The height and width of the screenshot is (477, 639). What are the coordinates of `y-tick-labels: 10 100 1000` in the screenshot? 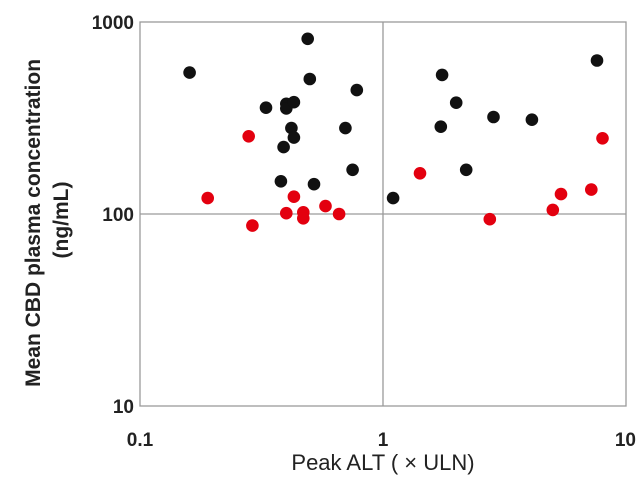 It's located at (113, 215).